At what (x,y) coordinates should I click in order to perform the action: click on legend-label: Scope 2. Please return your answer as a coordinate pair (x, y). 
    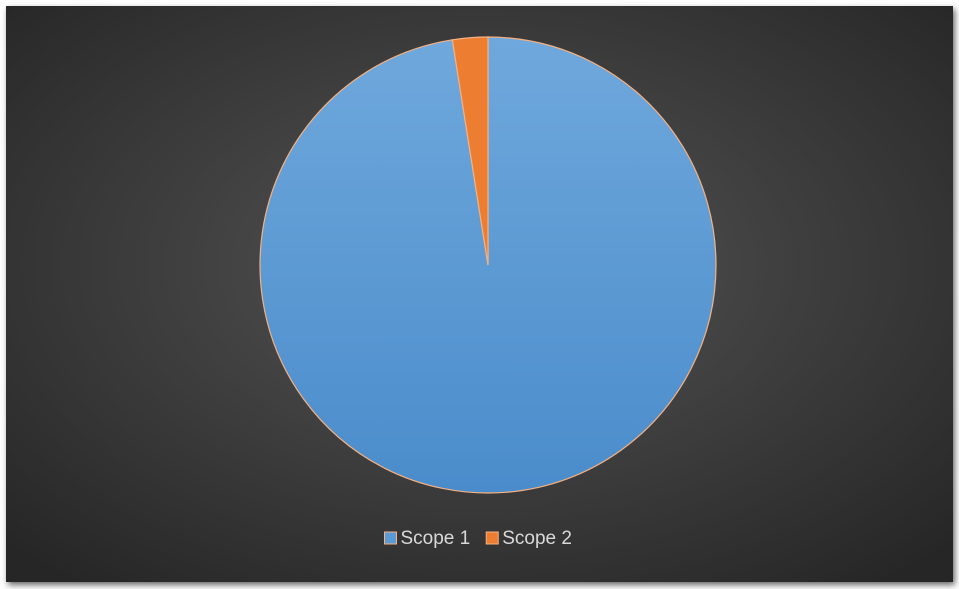
    Looking at the image, I should click on (537, 538).